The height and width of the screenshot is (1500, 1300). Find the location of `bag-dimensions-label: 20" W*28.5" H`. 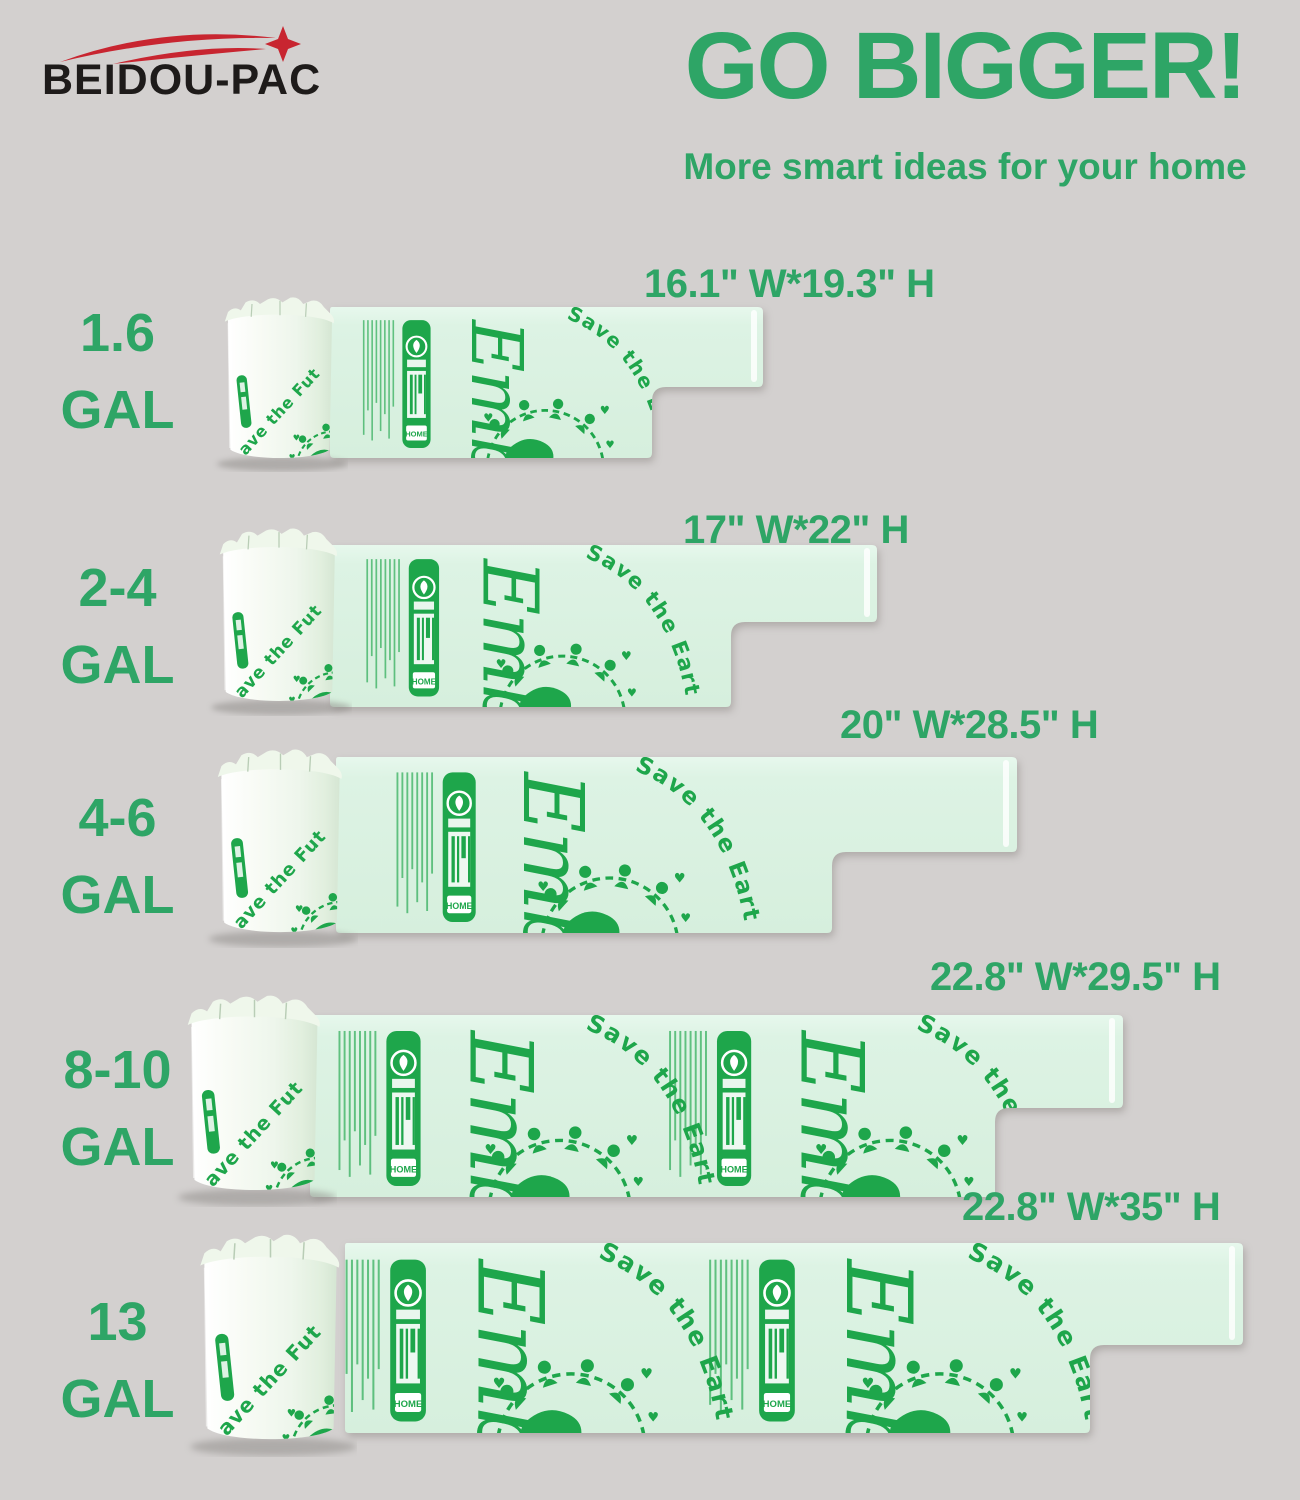

bag-dimensions-label: 20" W*28.5" H is located at coordinates (969, 725).